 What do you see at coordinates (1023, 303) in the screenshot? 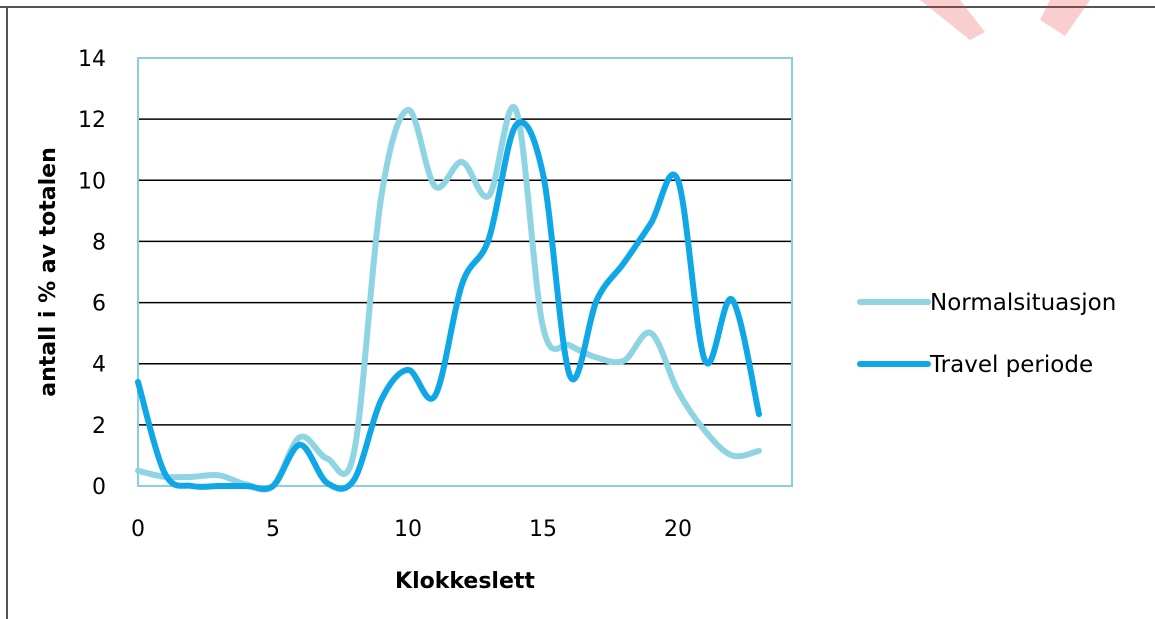
I see `legend-label-normalsituasjon: Normalsituasjon` at bounding box center [1023, 303].